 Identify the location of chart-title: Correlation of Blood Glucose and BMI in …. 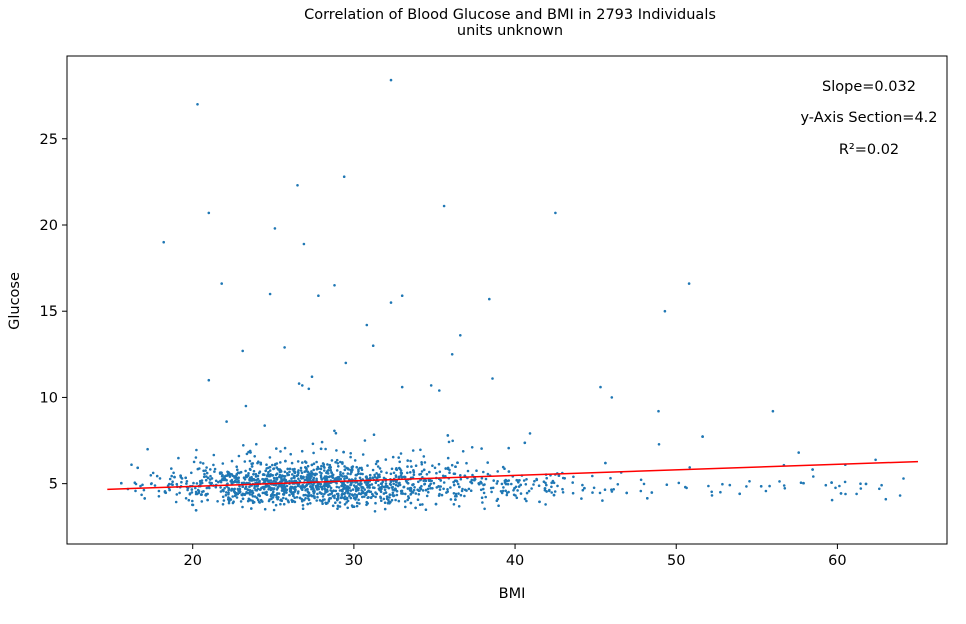
(510, 15).